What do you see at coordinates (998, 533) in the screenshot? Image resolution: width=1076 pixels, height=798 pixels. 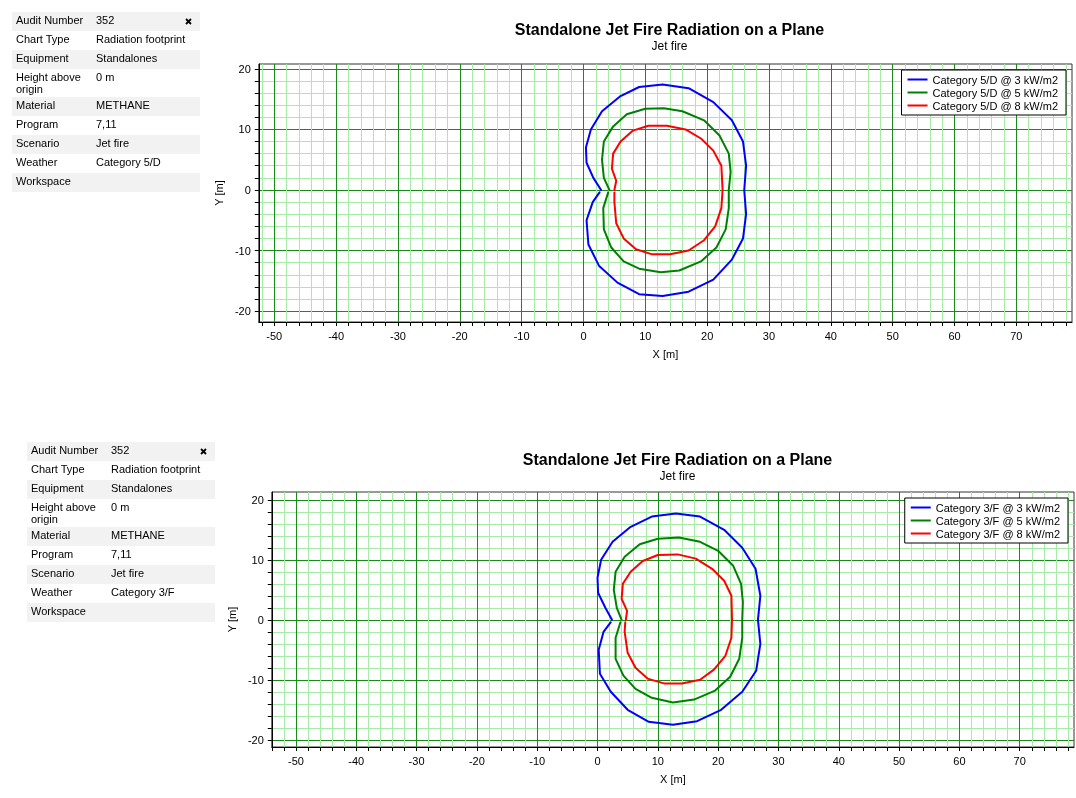 I see `legend-label: Category 3/F @ 8 kW/m2` at bounding box center [998, 533].